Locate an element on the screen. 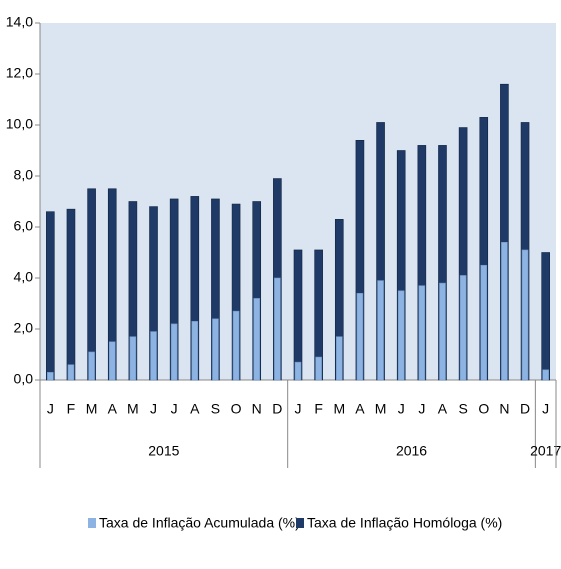 The image size is (561, 569). y-tick-label: 2,0 is located at coordinates (24, 328).